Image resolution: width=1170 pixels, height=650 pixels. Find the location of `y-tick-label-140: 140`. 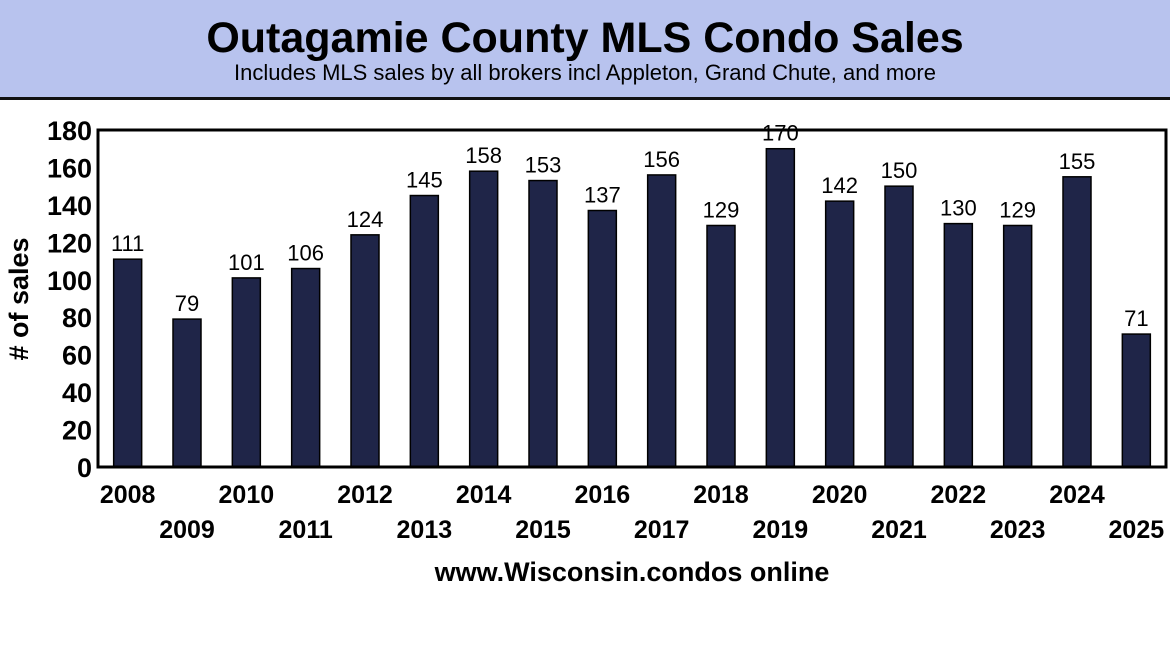

y-tick-label-140: 140 is located at coordinates (69, 206).